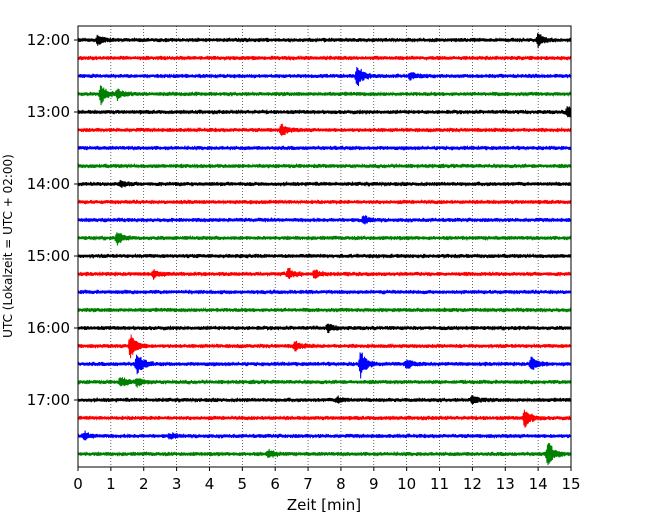  Describe the element at coordinates (52, 220) in the screenshot. I see `y-axis-ticks: 12:00 13:00 14:00 15:00 16:00 17:00` at that location.